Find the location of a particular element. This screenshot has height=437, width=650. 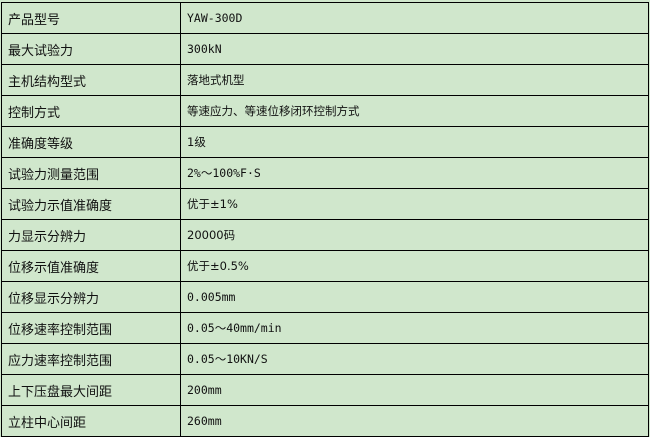

spec-label: 产品型号 is located at coordinates (91, 18).